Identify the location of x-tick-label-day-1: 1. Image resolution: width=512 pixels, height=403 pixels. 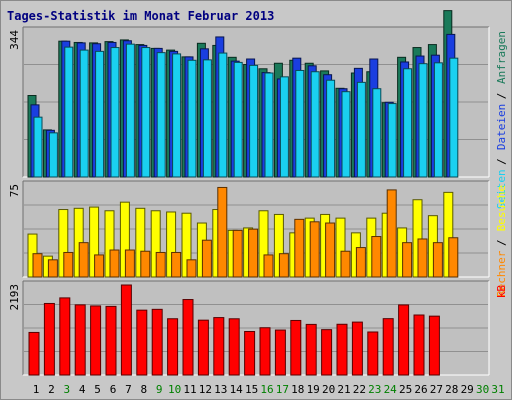
(36, 389).